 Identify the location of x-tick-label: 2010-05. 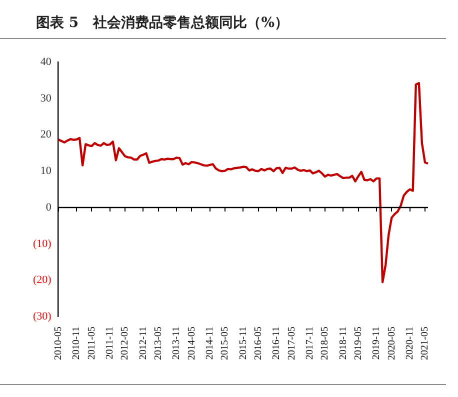
(58, 343).